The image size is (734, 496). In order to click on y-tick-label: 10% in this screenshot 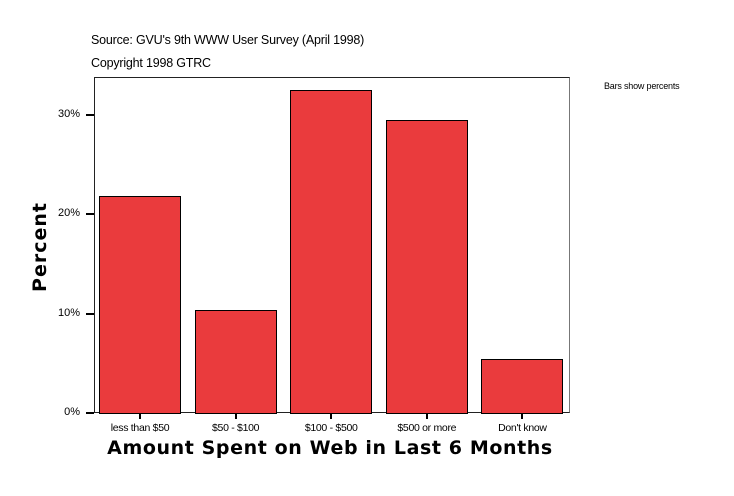, I will do `click(68, 312)`.